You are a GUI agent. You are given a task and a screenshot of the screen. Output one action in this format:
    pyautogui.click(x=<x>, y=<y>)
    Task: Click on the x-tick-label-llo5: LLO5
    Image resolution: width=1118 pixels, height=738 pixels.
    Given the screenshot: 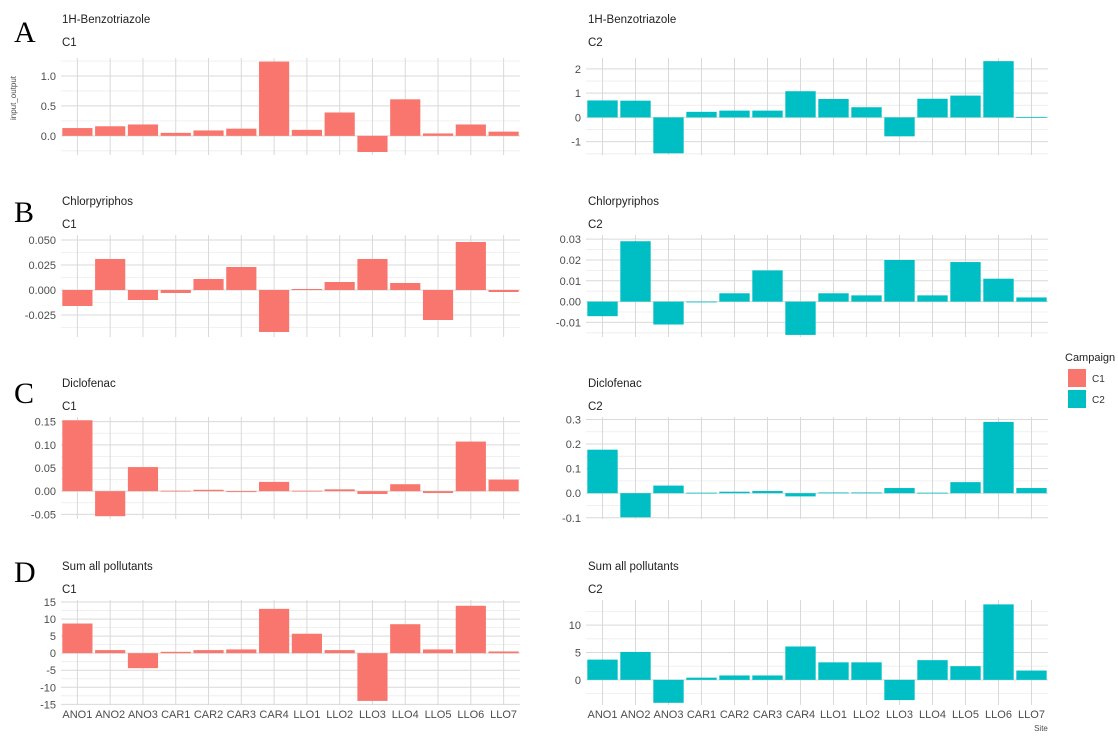 What is the action you would take?
    pyautogui.click(x=965, y=715)
    